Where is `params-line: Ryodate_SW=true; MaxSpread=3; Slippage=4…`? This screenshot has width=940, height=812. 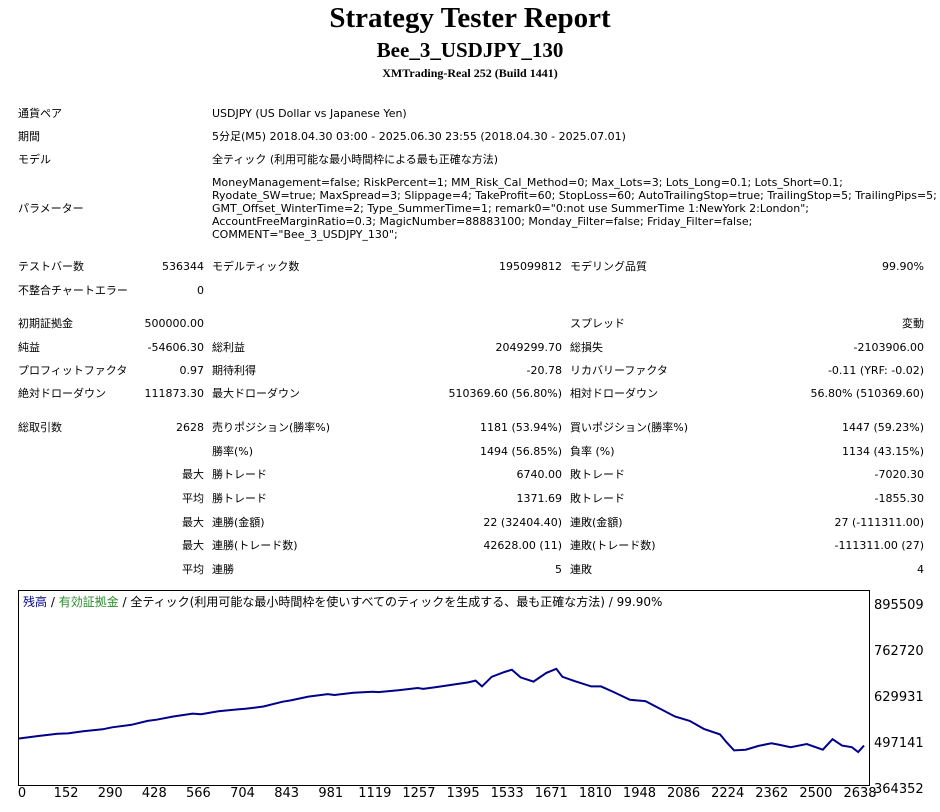
params-line: Ryodate_SW=true; MaxSpread=3; Slippage=4… is located at coordinates (574, 195).